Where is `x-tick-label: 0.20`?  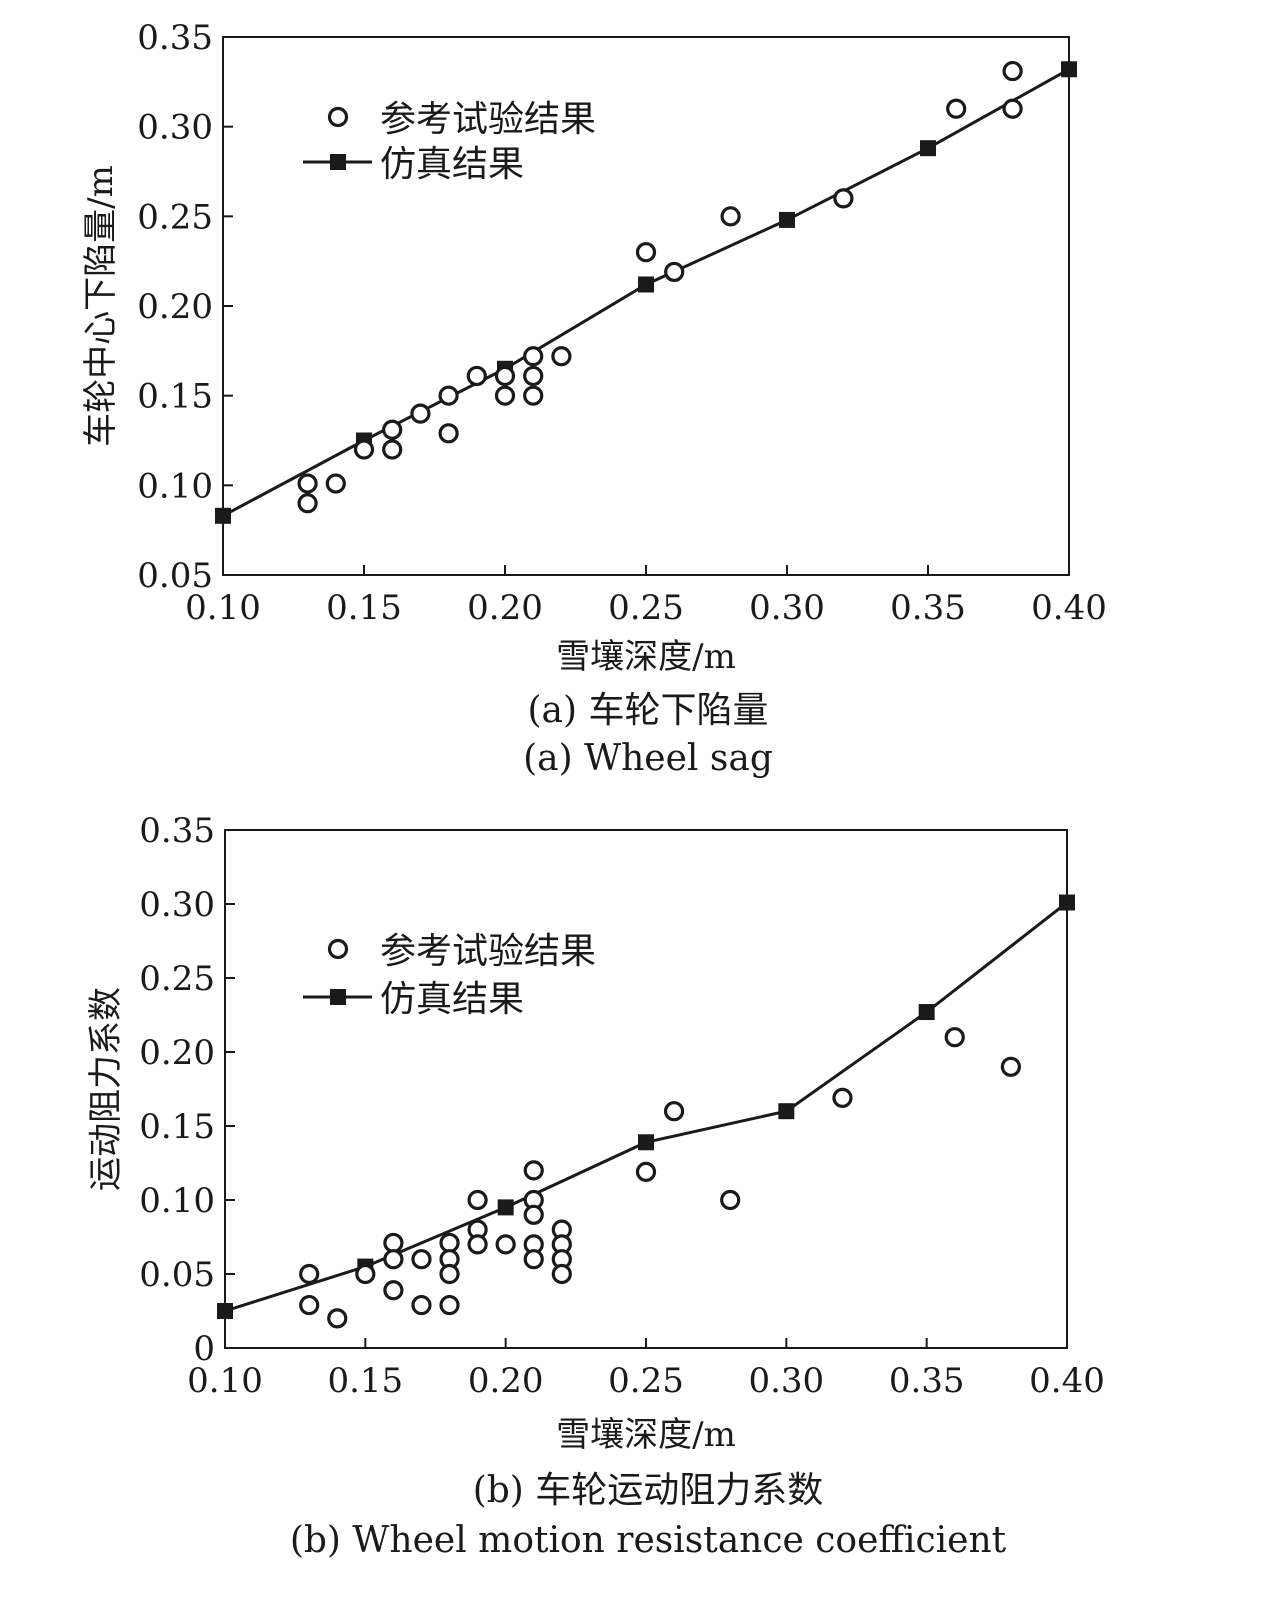 x-tick-label: 0.20 is located at coordinates (505, 608).